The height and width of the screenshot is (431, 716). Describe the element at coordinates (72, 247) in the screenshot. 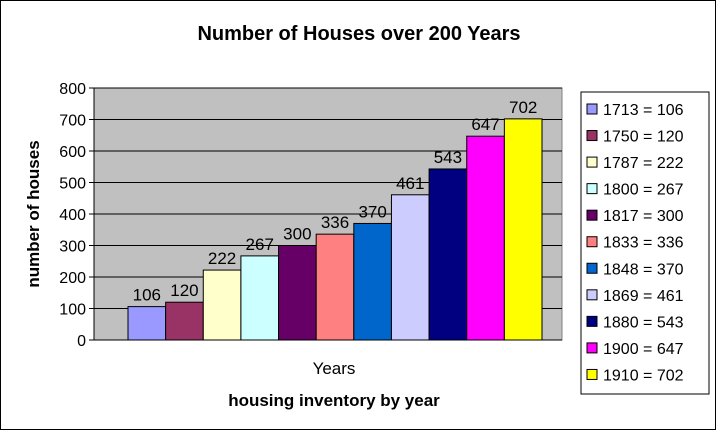

I see `y-tick-label: 300` at that location.